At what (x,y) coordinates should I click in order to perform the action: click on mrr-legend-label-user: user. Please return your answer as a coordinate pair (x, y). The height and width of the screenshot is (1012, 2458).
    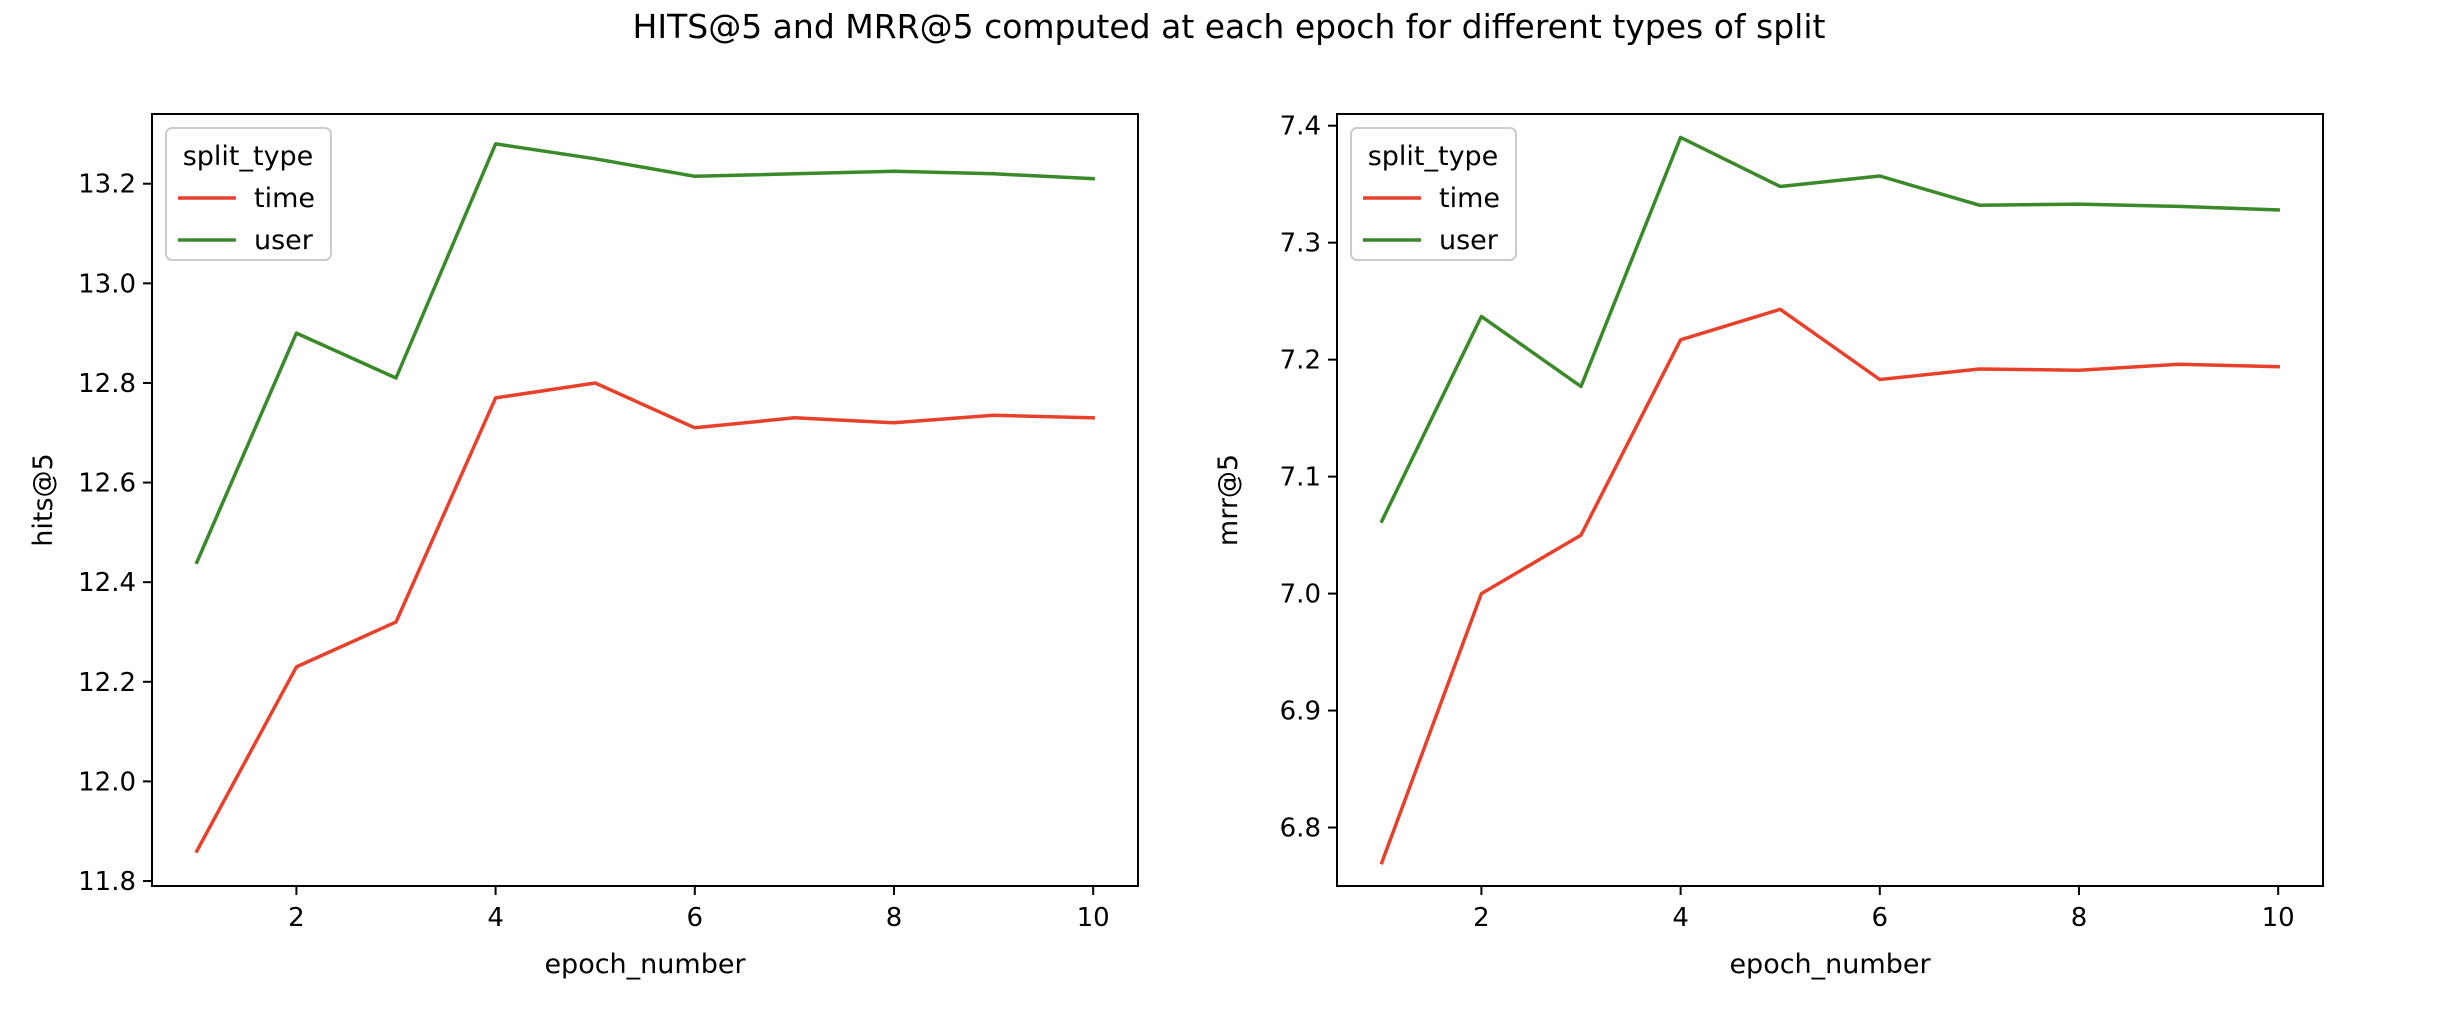
    Looking at the image, I should click on (1469, 240).